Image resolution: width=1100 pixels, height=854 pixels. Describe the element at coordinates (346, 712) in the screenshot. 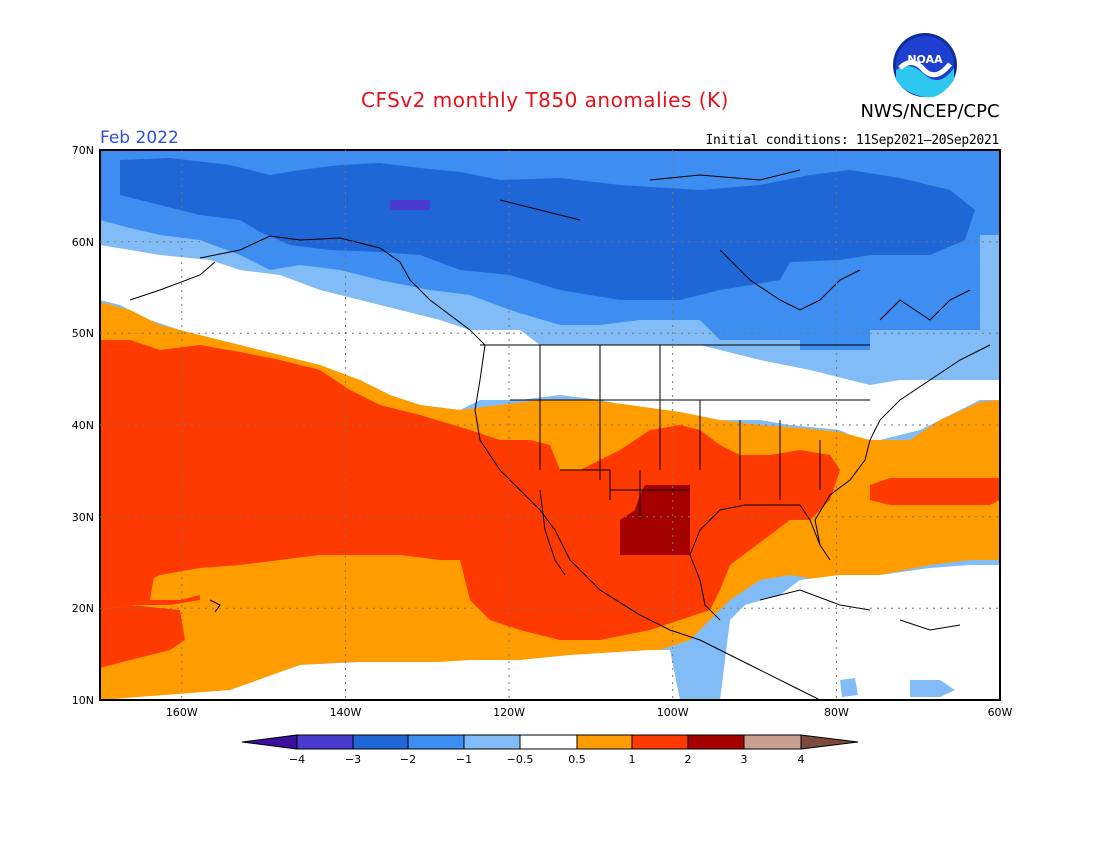

I see `lon-label: 140W` at that location.